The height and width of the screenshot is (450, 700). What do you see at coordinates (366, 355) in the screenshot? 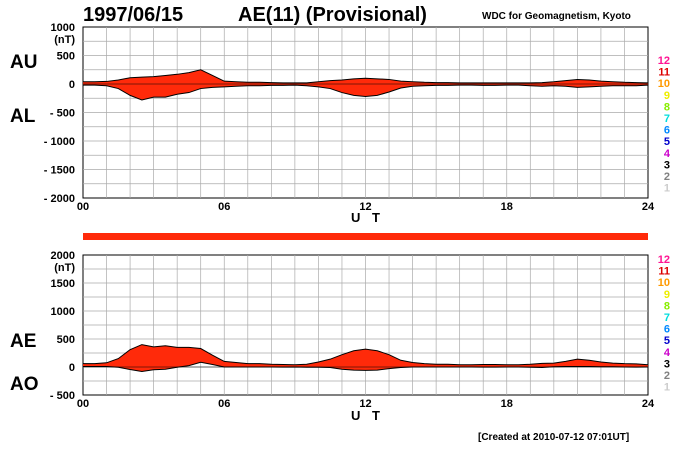
I see `series-line-ae` at bounding box center [366, 355].